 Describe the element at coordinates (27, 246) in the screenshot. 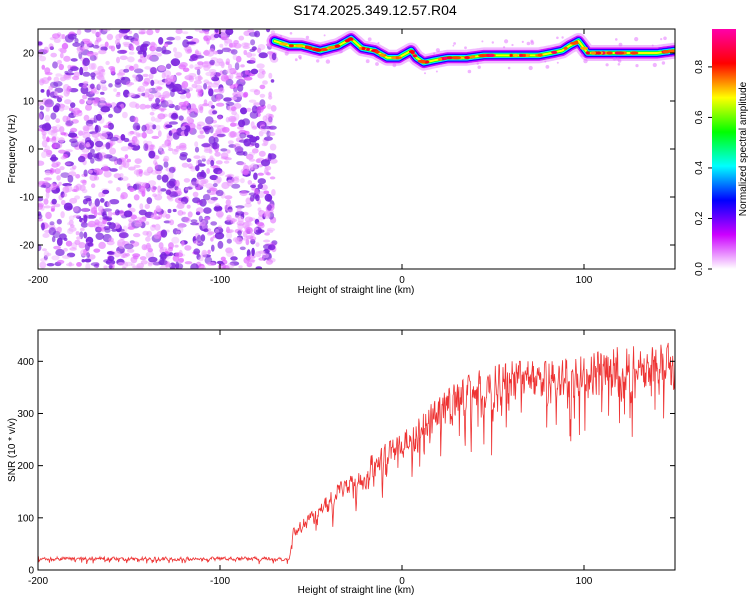

I see `spec-y-tick-label: -20` at that location.